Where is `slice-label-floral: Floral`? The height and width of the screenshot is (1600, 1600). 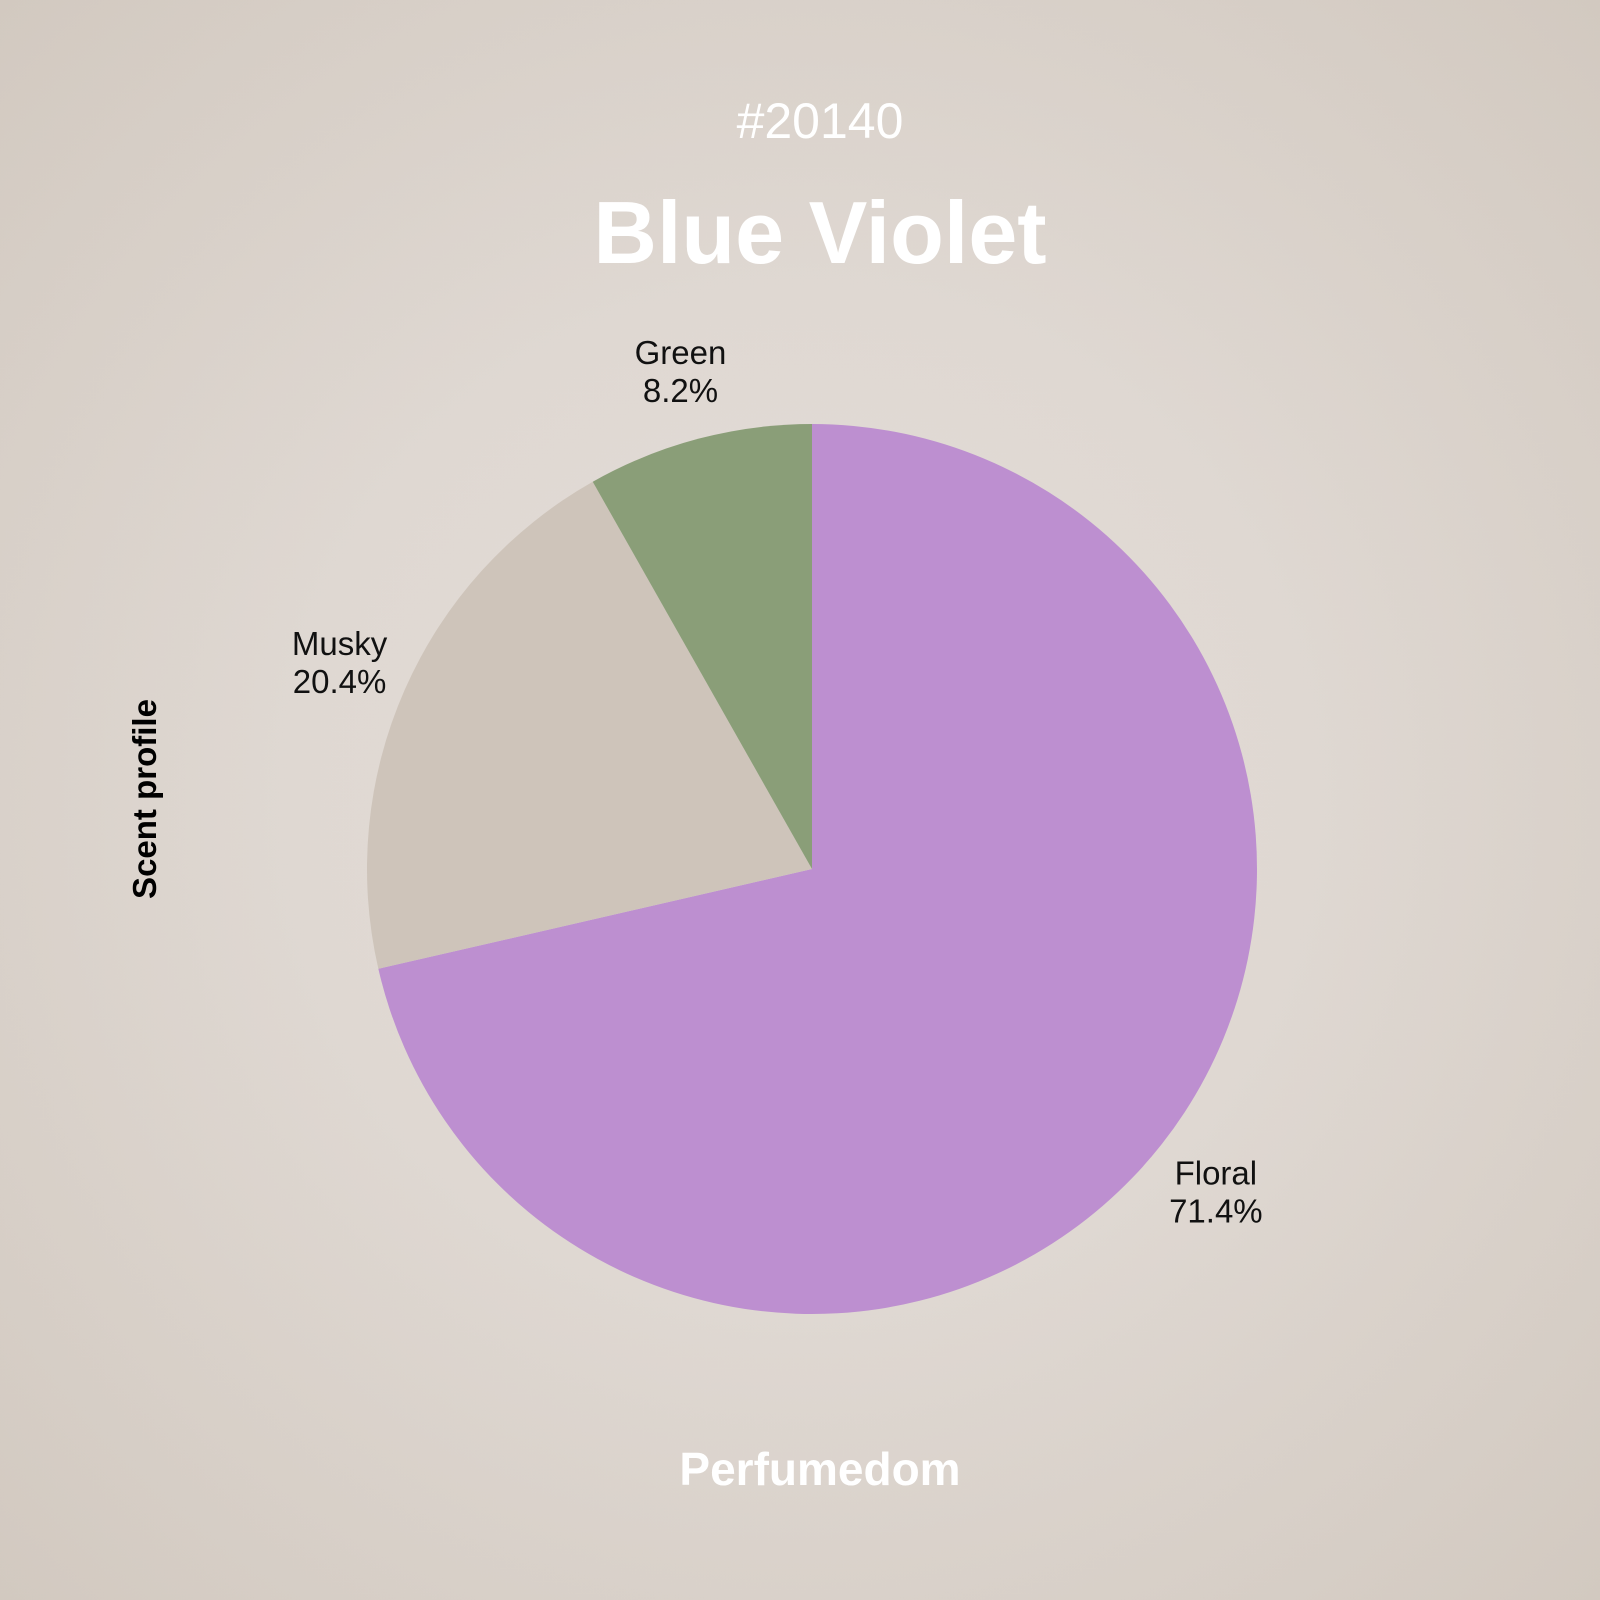 slice-label-floral: Floral is located at coordinates (1216, 1172).